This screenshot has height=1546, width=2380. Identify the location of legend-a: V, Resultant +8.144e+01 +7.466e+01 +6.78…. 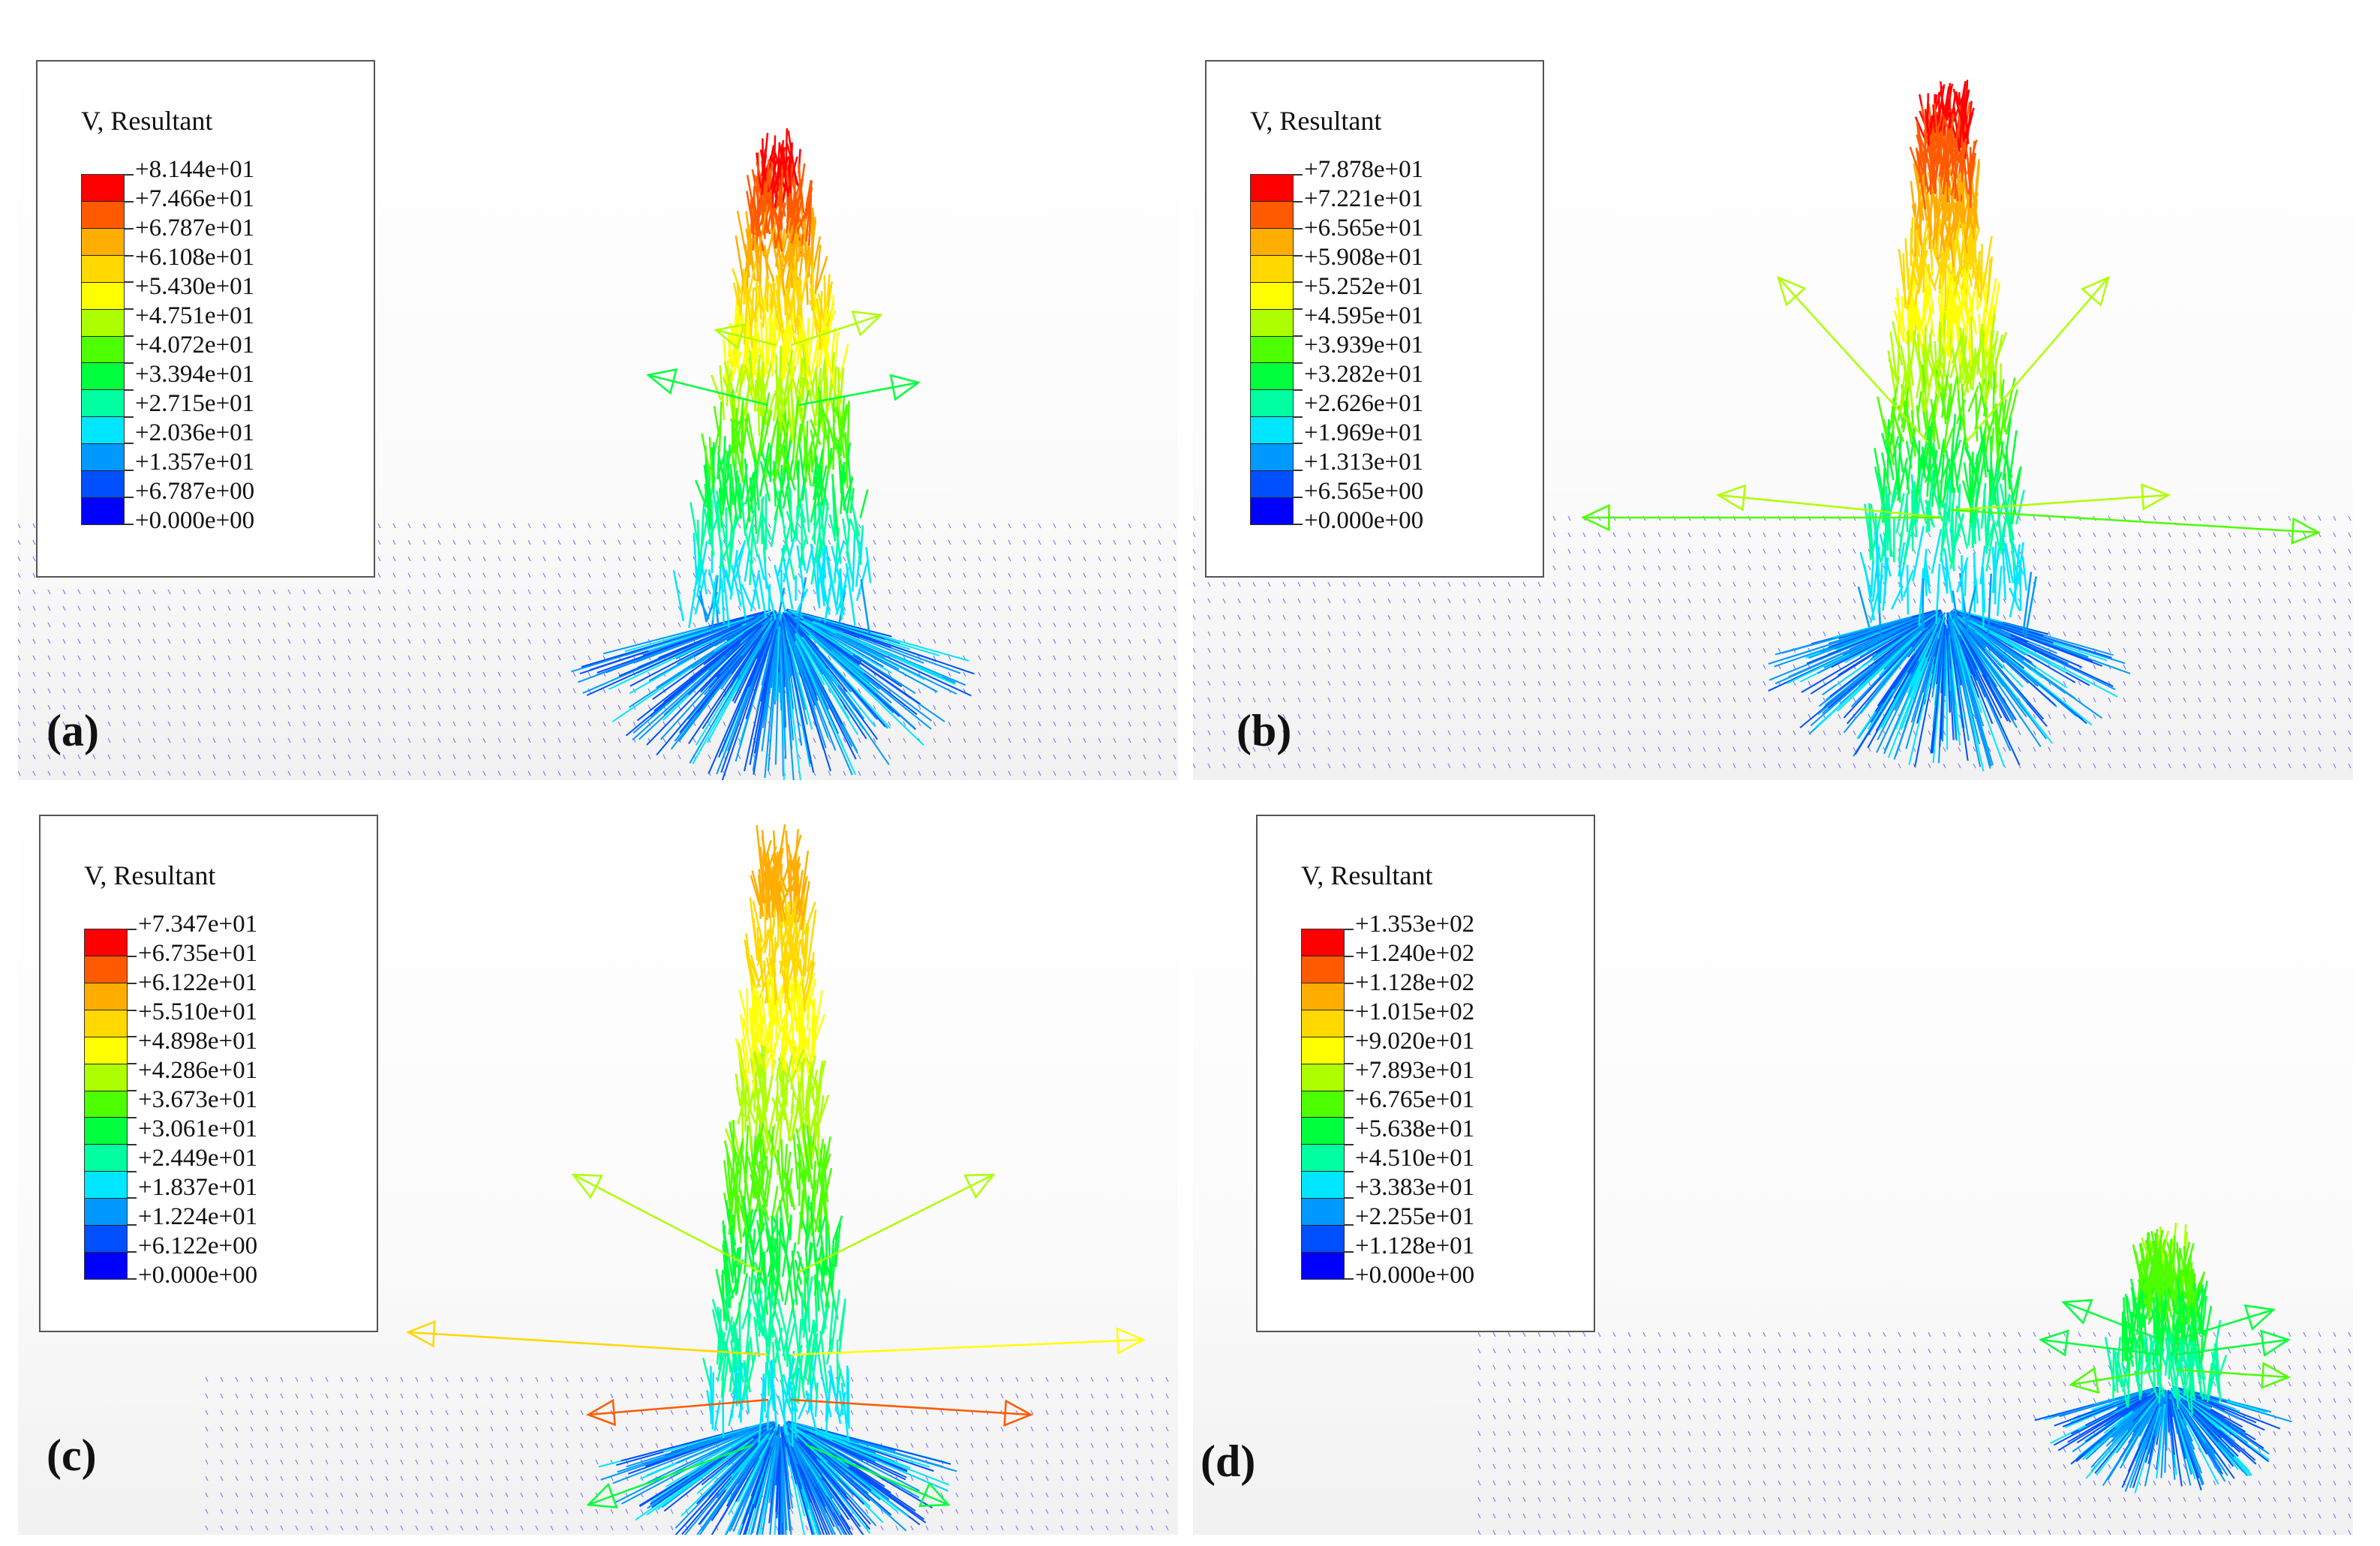
(205, 319).